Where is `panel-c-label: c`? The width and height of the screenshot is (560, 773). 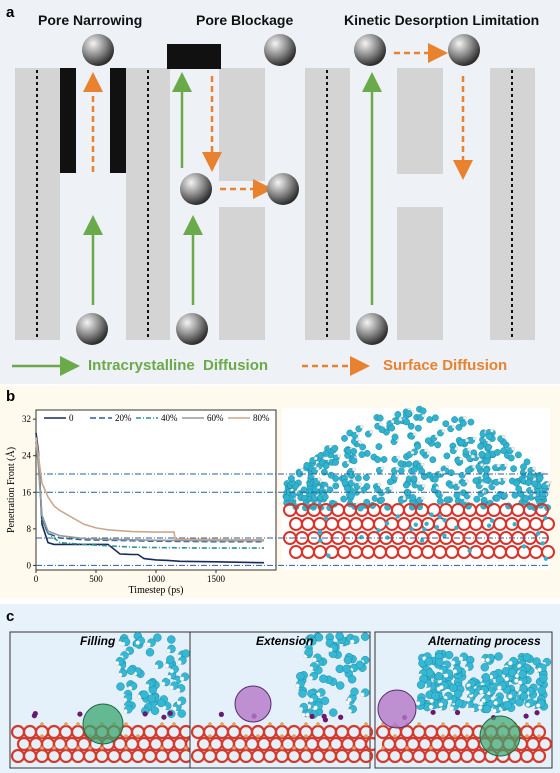 panel-c-label: c is located at coordinates (10, 616).